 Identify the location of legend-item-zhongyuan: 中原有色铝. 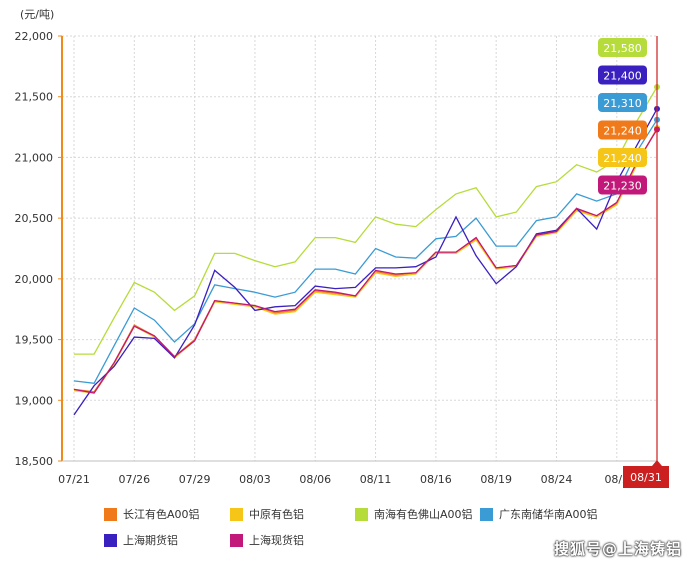
(267, 514).